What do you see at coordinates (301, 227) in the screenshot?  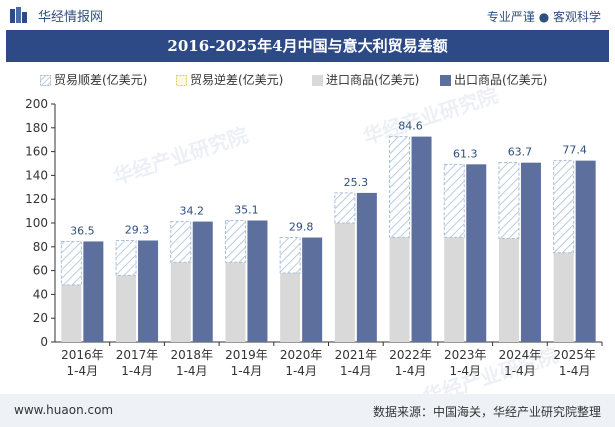 I see `surplus-value-label: 29.8` at bounding box center [301, 227].